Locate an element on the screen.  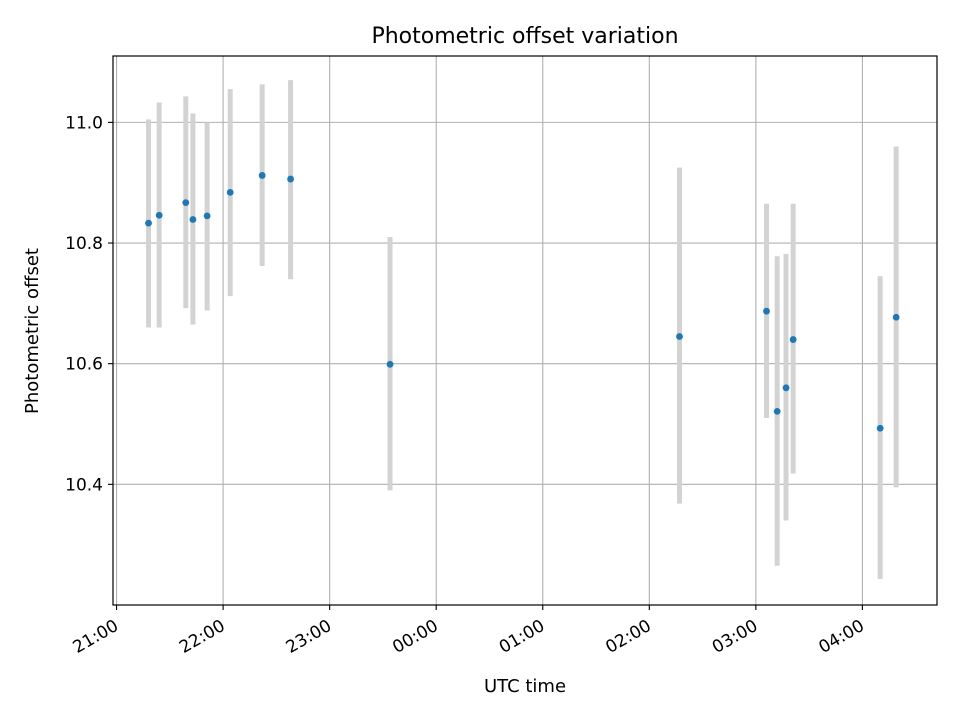
y-tick-label: 10.4 is located at coordinates (84, 485).